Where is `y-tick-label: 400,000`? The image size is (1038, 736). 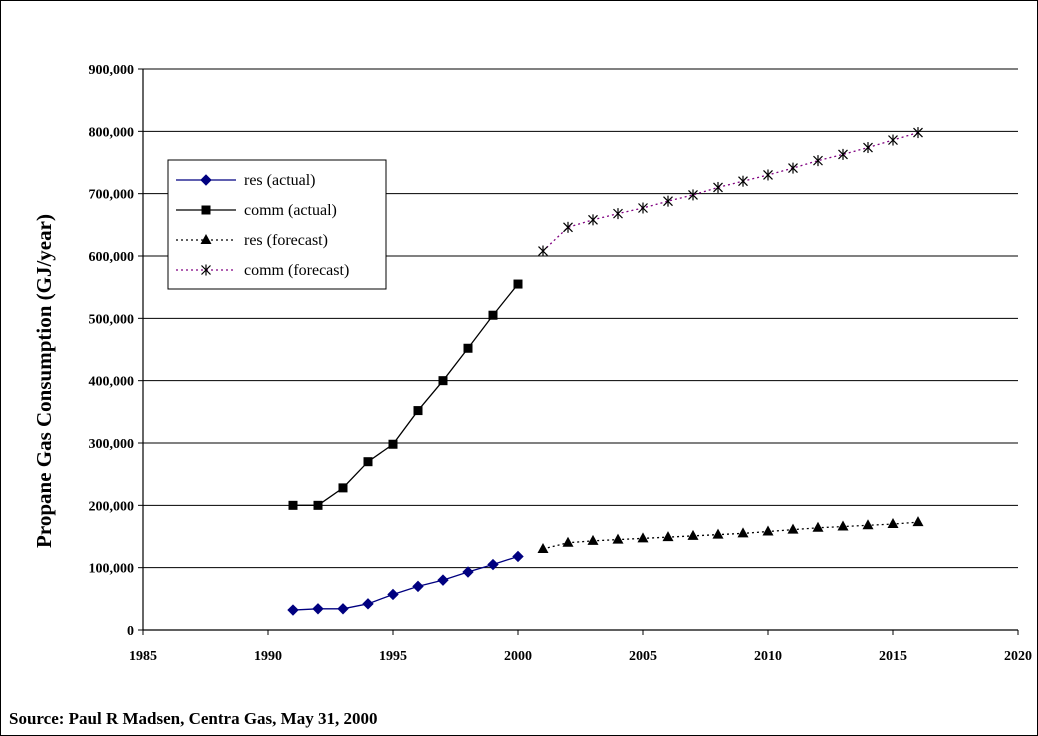
y-tick-label: 400,000 is located at coordinates (112, 382).